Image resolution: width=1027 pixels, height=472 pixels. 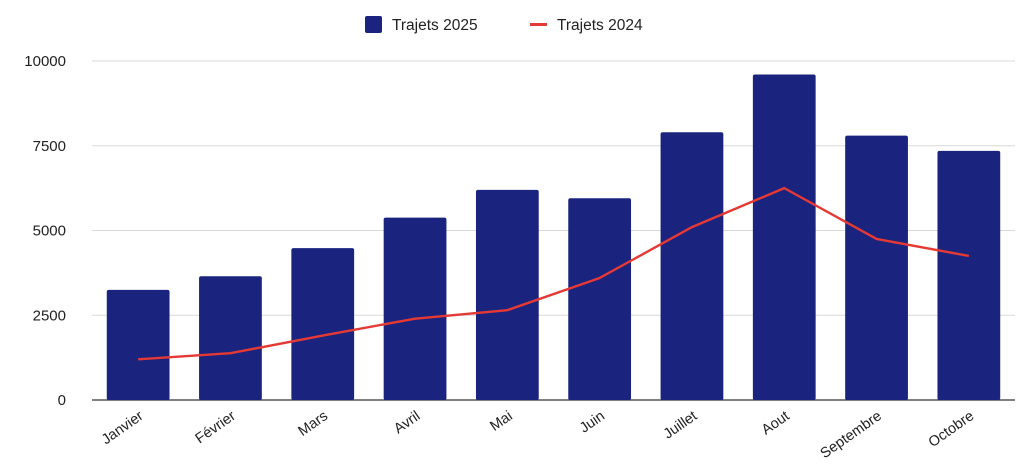 I want to click on y-tick-label: 10000, so click(x=45, y=61).